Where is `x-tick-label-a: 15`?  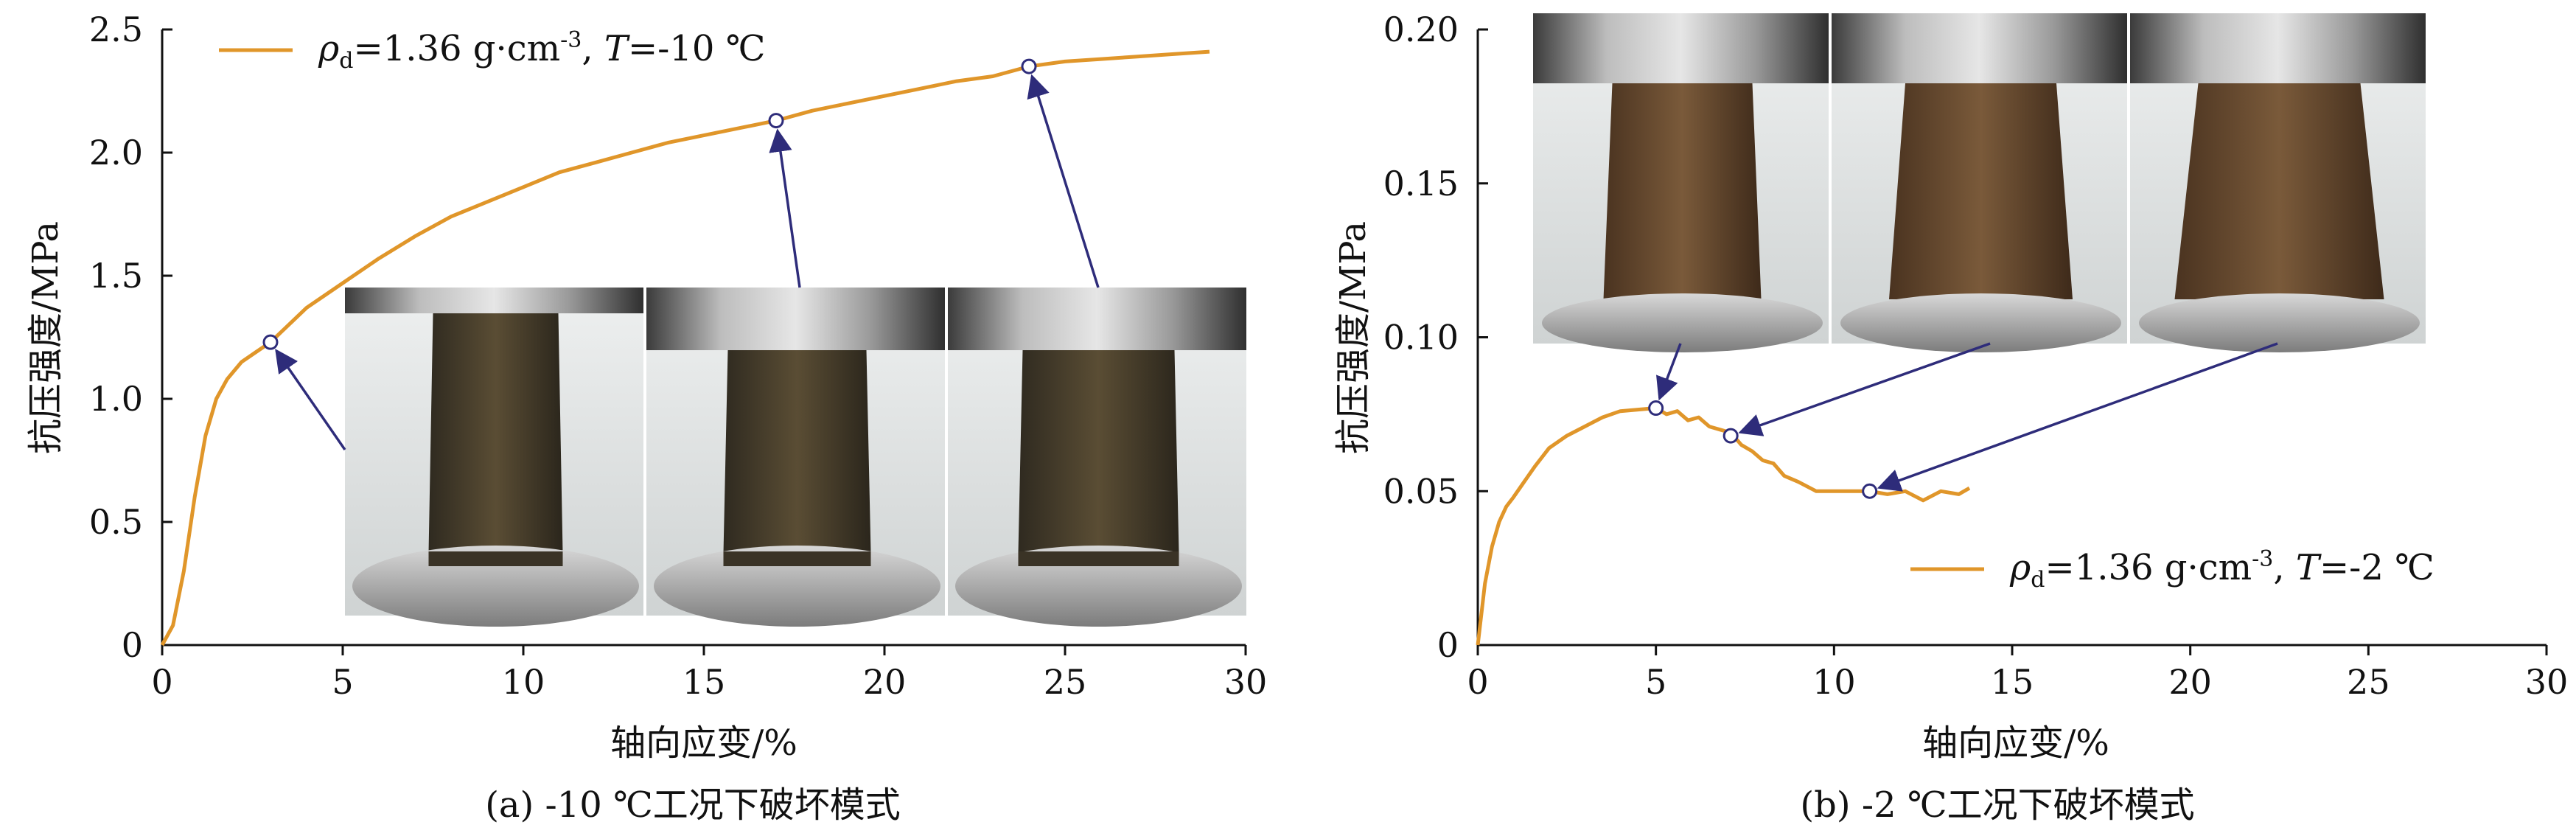 x-tick-label-a: 15 is located at coordinates (704, 682).